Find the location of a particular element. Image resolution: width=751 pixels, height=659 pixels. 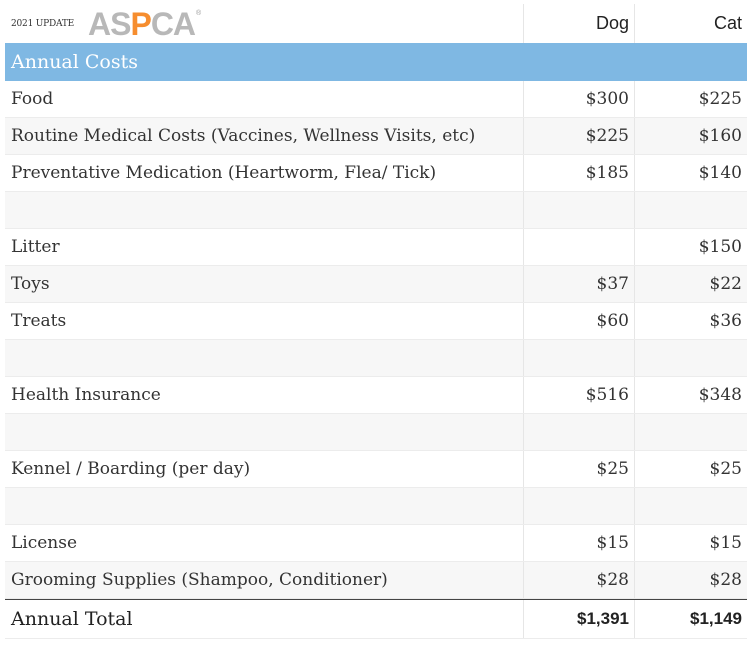

row-cat-cost: $225 is located at coordinates (720, 99).